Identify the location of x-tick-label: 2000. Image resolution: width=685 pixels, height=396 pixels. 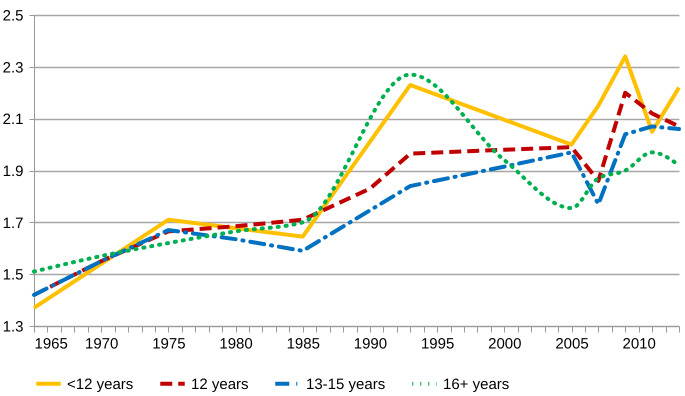
(505, 344).